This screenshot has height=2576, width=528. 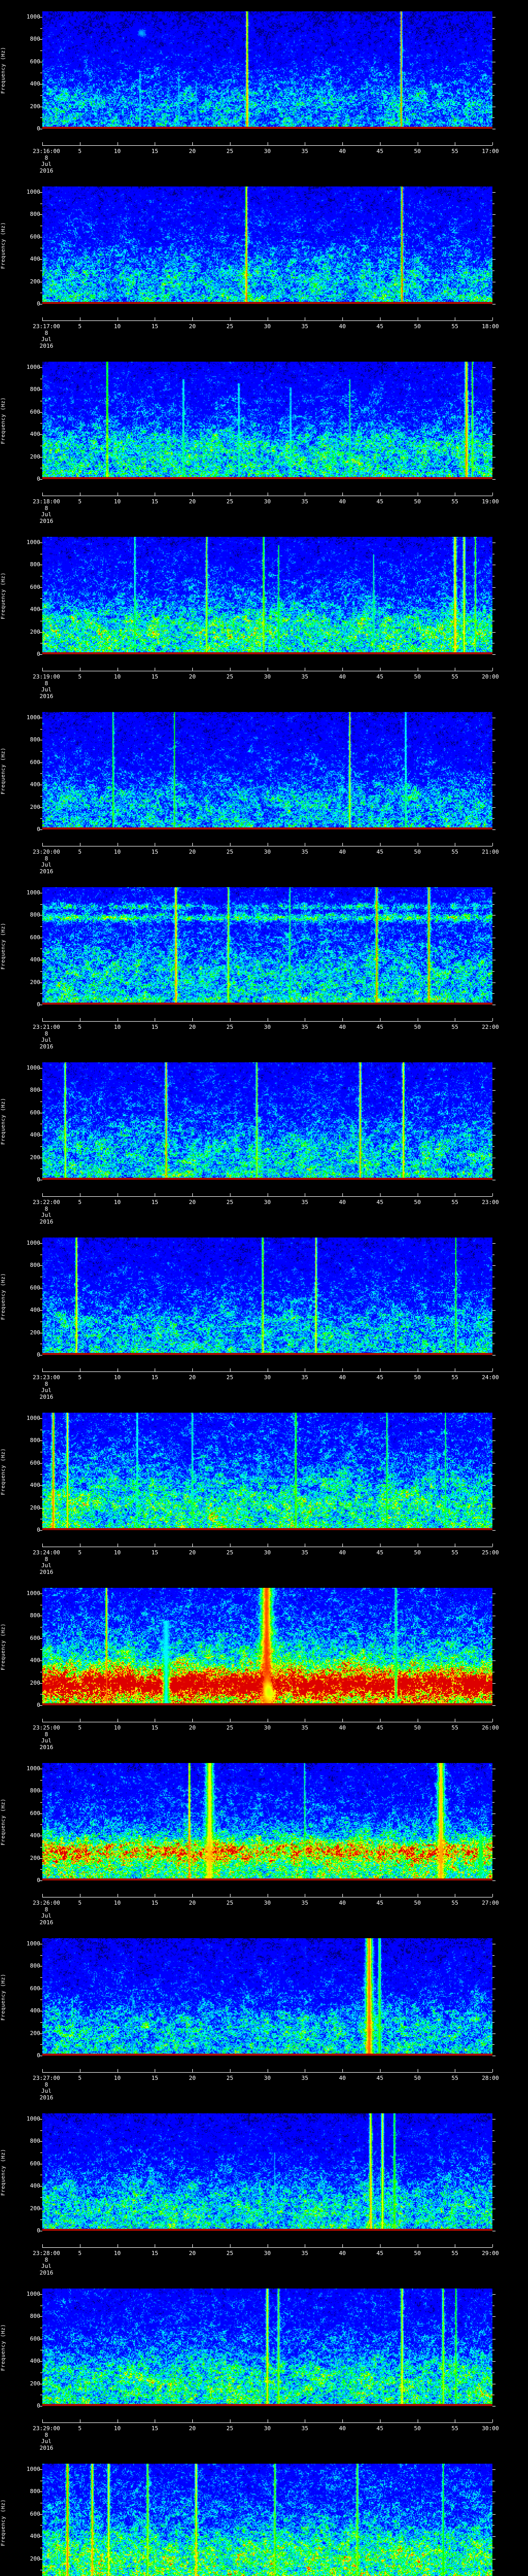 What do you see at coordinates (46, 2088) in the screenshot?
I see `x-axis-start-label: 23:27:00 8 Jul 2016` at bounding box center [46, 2088].